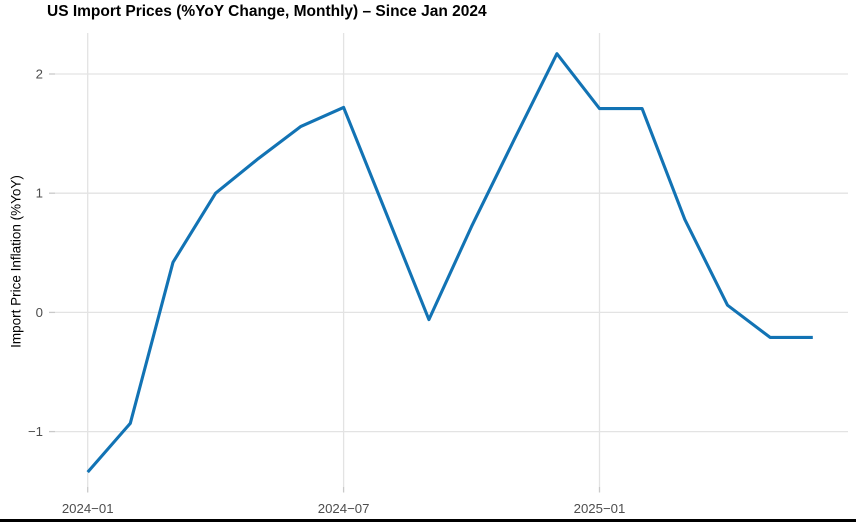  I want to click on y-tick-label: 1, so click(39, 193).